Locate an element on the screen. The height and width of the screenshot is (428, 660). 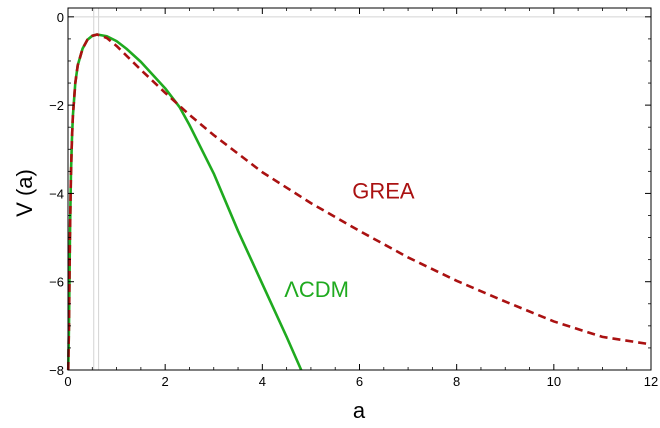
x-tick-label: 4 is located at coordinates (262, 381).